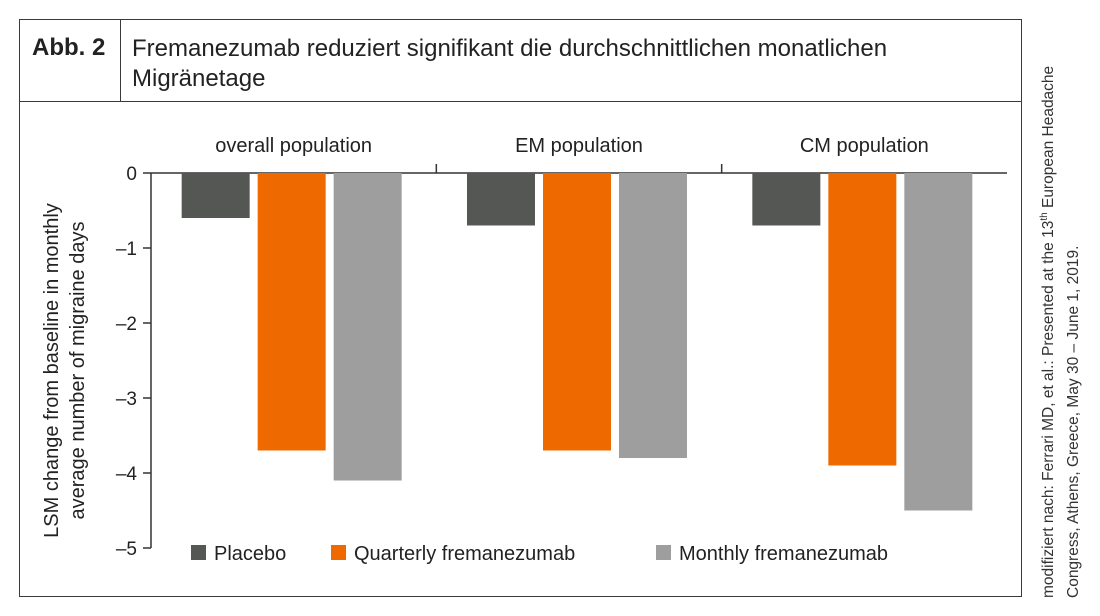 The width and height of the screenshot is (1100, 616). What do you see at coordinates (293, 146) in the screenshot?
I see `category-label: overall population` at bounding box center [293, 146].